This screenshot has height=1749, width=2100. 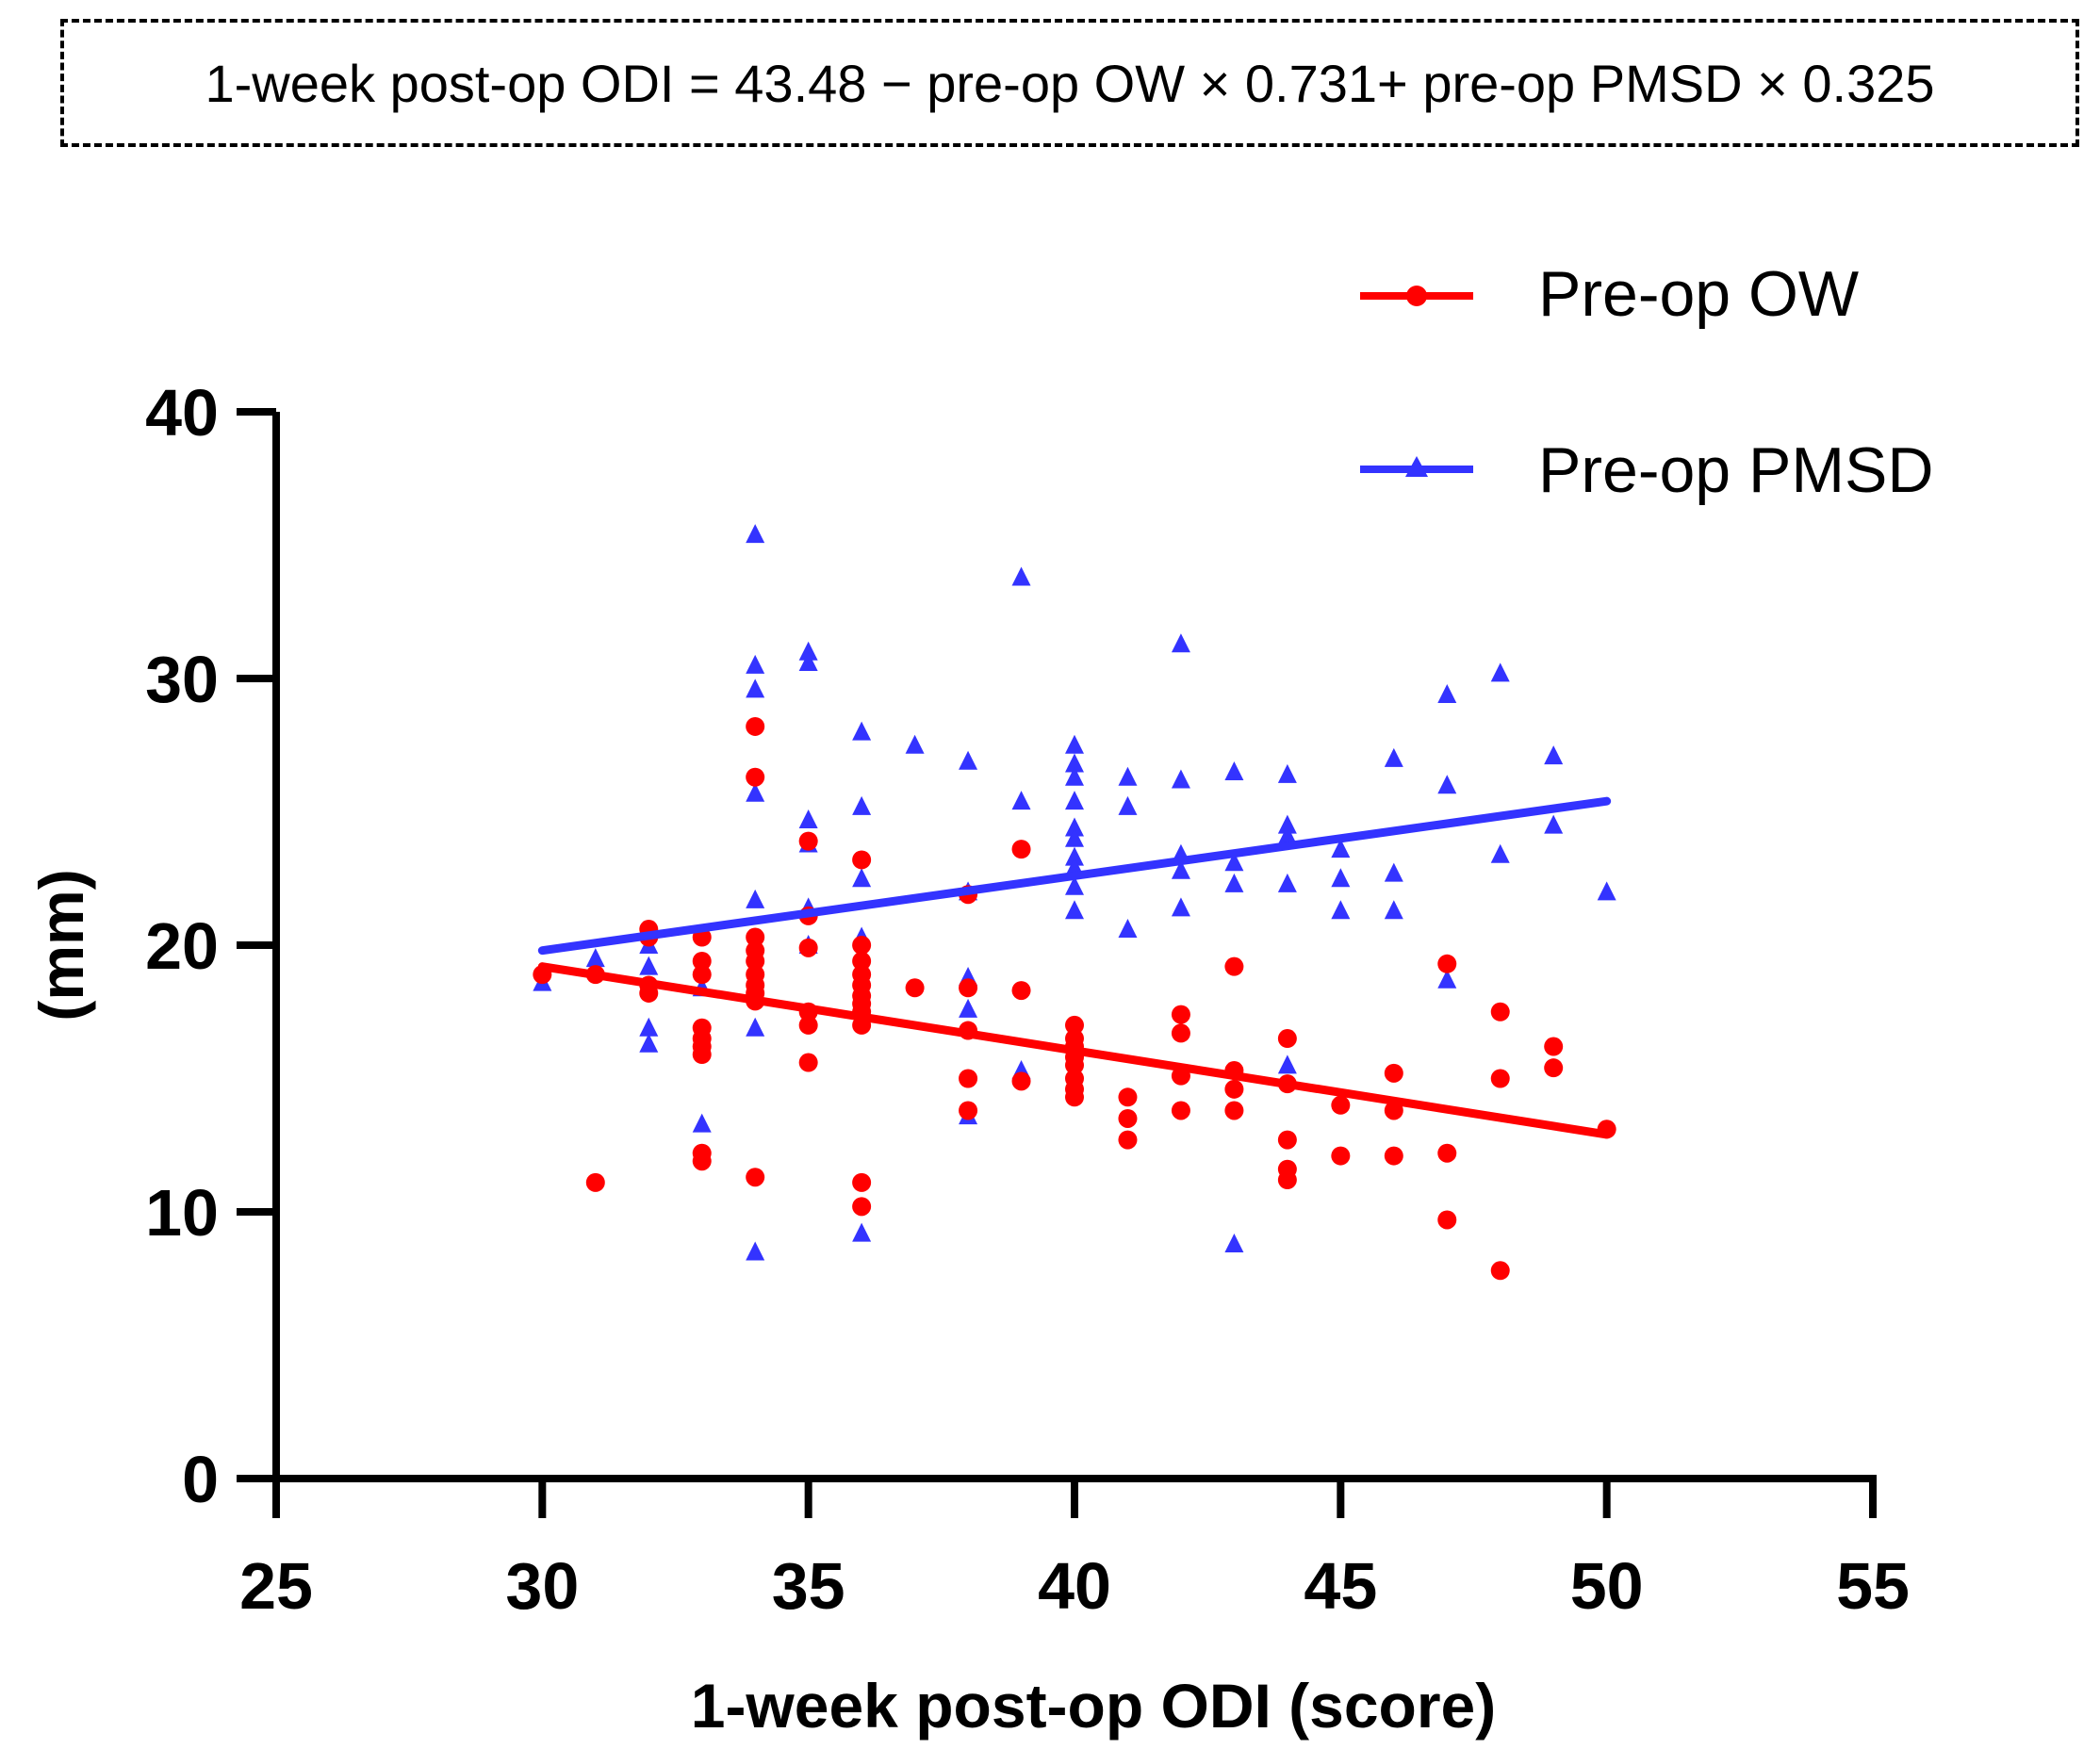 What do you see at coordinates (1340, 1586) in the screenshot?
I see `x-tick-label: 45` at bounding box center [1340, 1586].